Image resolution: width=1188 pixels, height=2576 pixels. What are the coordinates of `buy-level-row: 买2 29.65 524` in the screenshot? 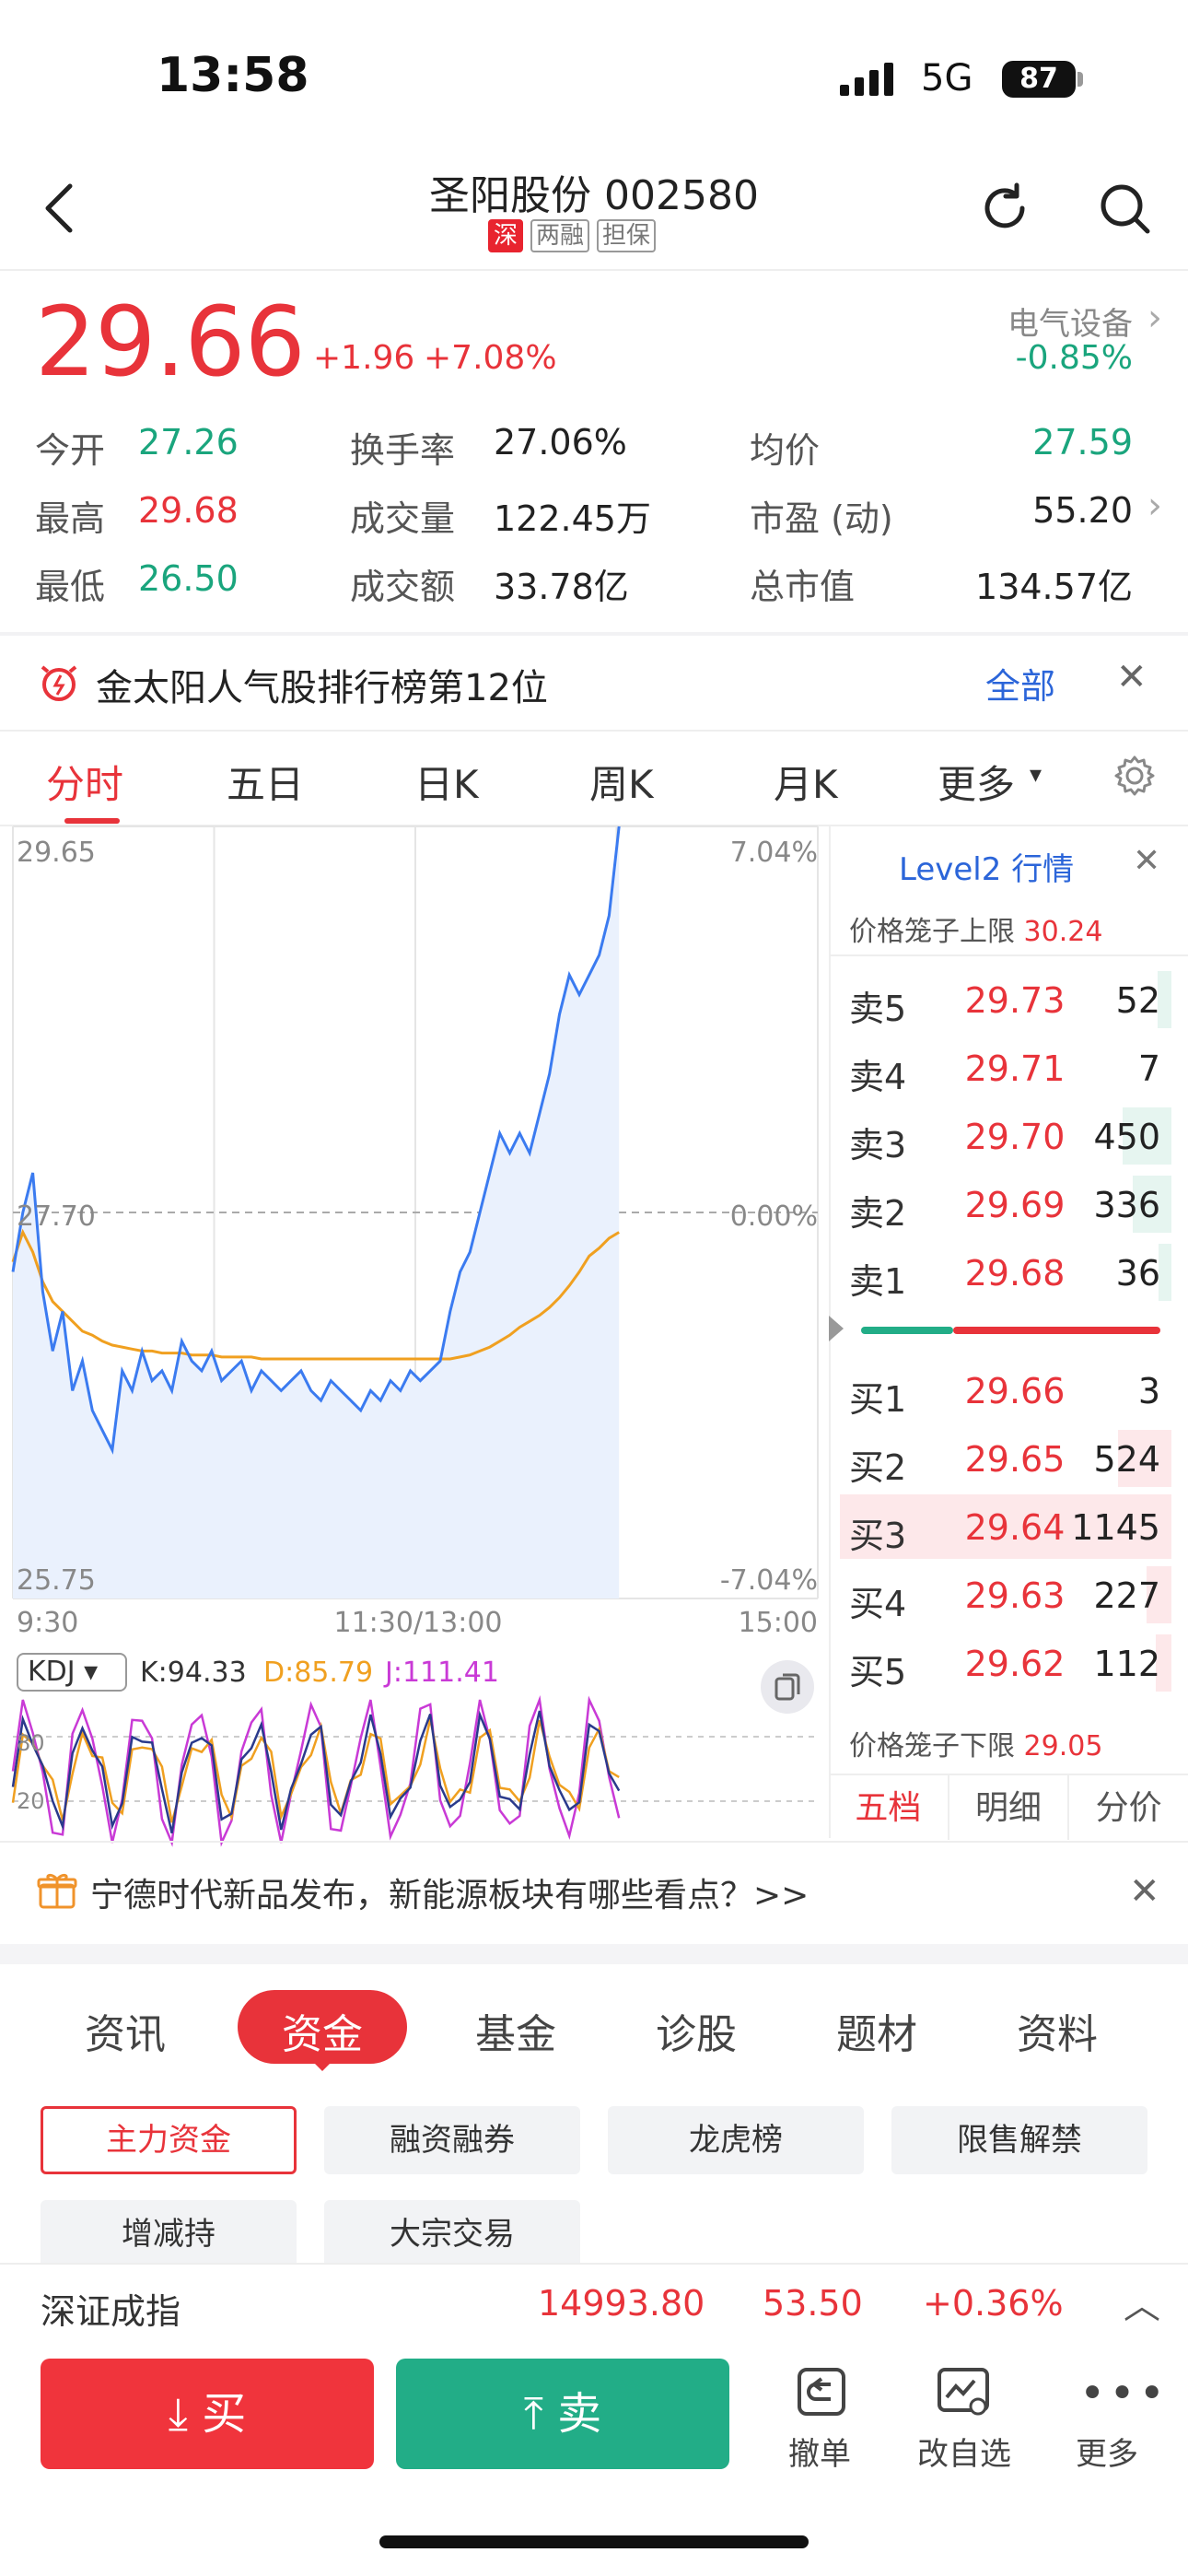 It's located at (1005, 1458).